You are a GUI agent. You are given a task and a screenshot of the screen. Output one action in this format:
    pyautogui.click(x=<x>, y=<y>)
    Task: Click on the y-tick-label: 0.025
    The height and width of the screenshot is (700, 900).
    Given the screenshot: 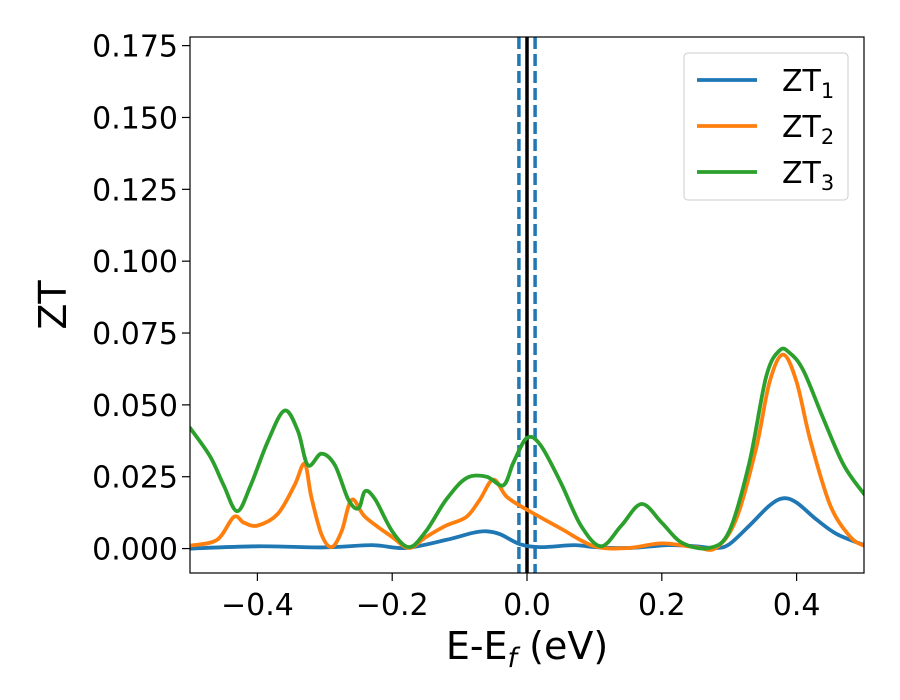 What is the action you would take?
    pyautogui.click(x=135, y=478)
    